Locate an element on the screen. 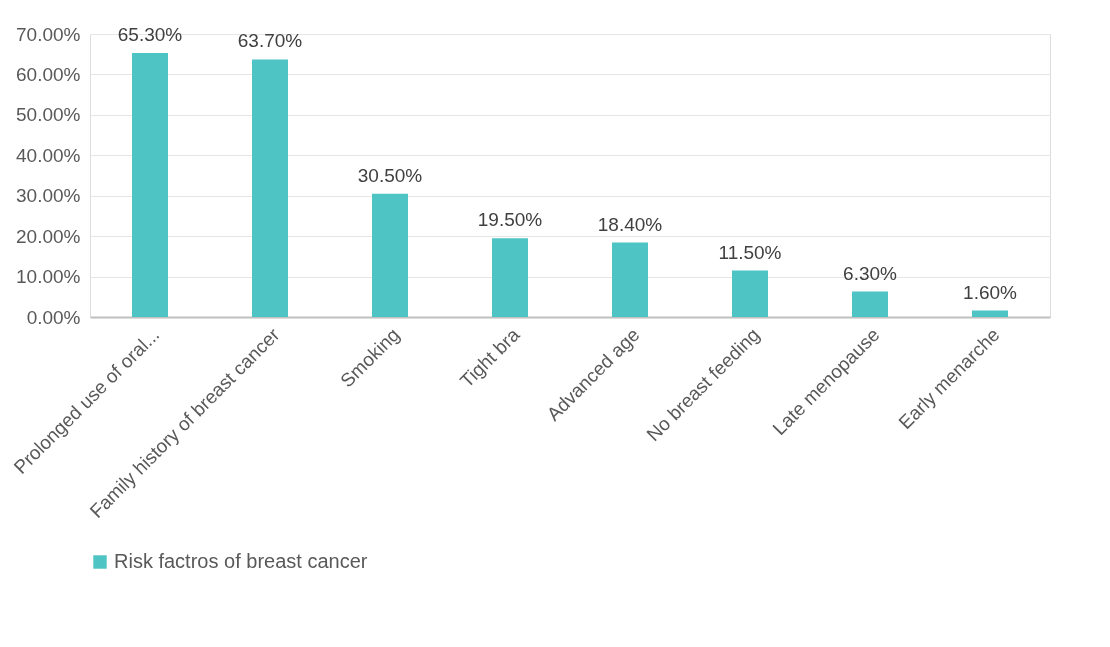  y-tick-label: 70.00% is located at coordinates (48, 34).